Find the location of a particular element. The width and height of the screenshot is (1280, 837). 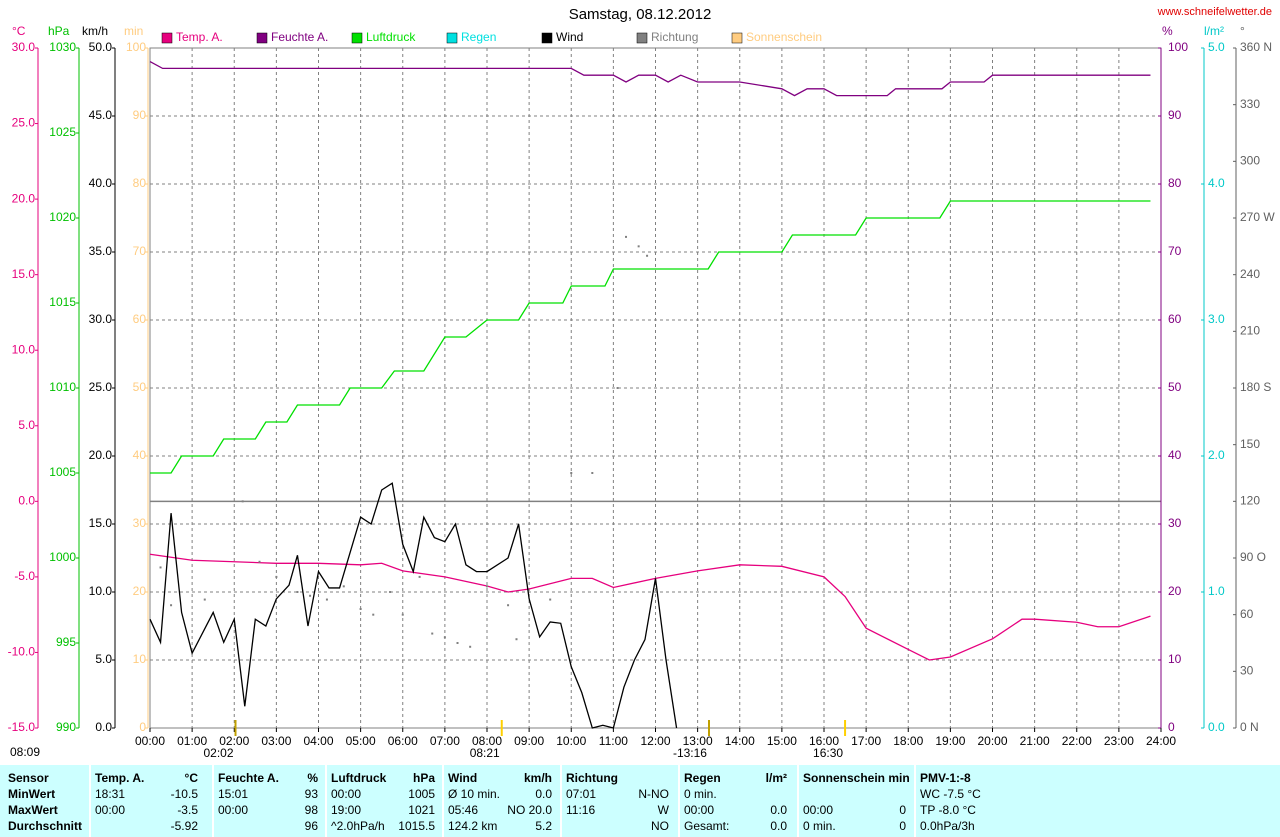

event-label: 16:30 is located at coordinates (828, 753).